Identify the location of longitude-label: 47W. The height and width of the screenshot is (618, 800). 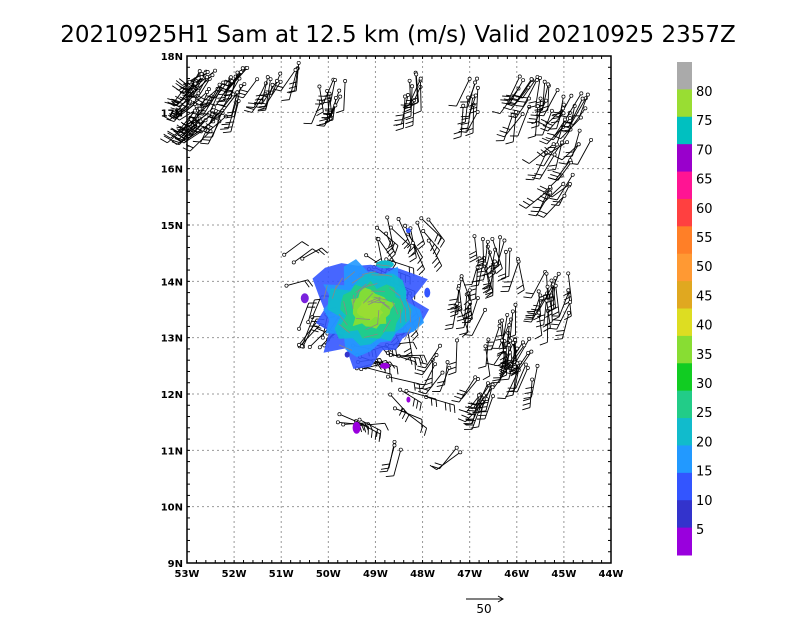
(469, 574).